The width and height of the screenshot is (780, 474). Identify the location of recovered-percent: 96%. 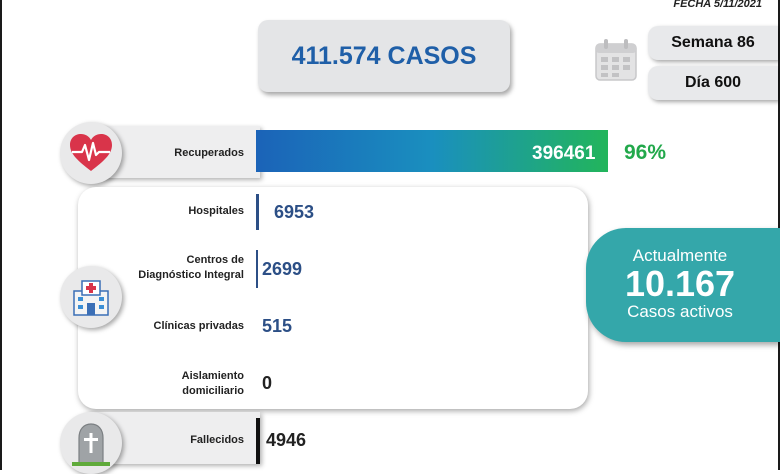
(645, 152).